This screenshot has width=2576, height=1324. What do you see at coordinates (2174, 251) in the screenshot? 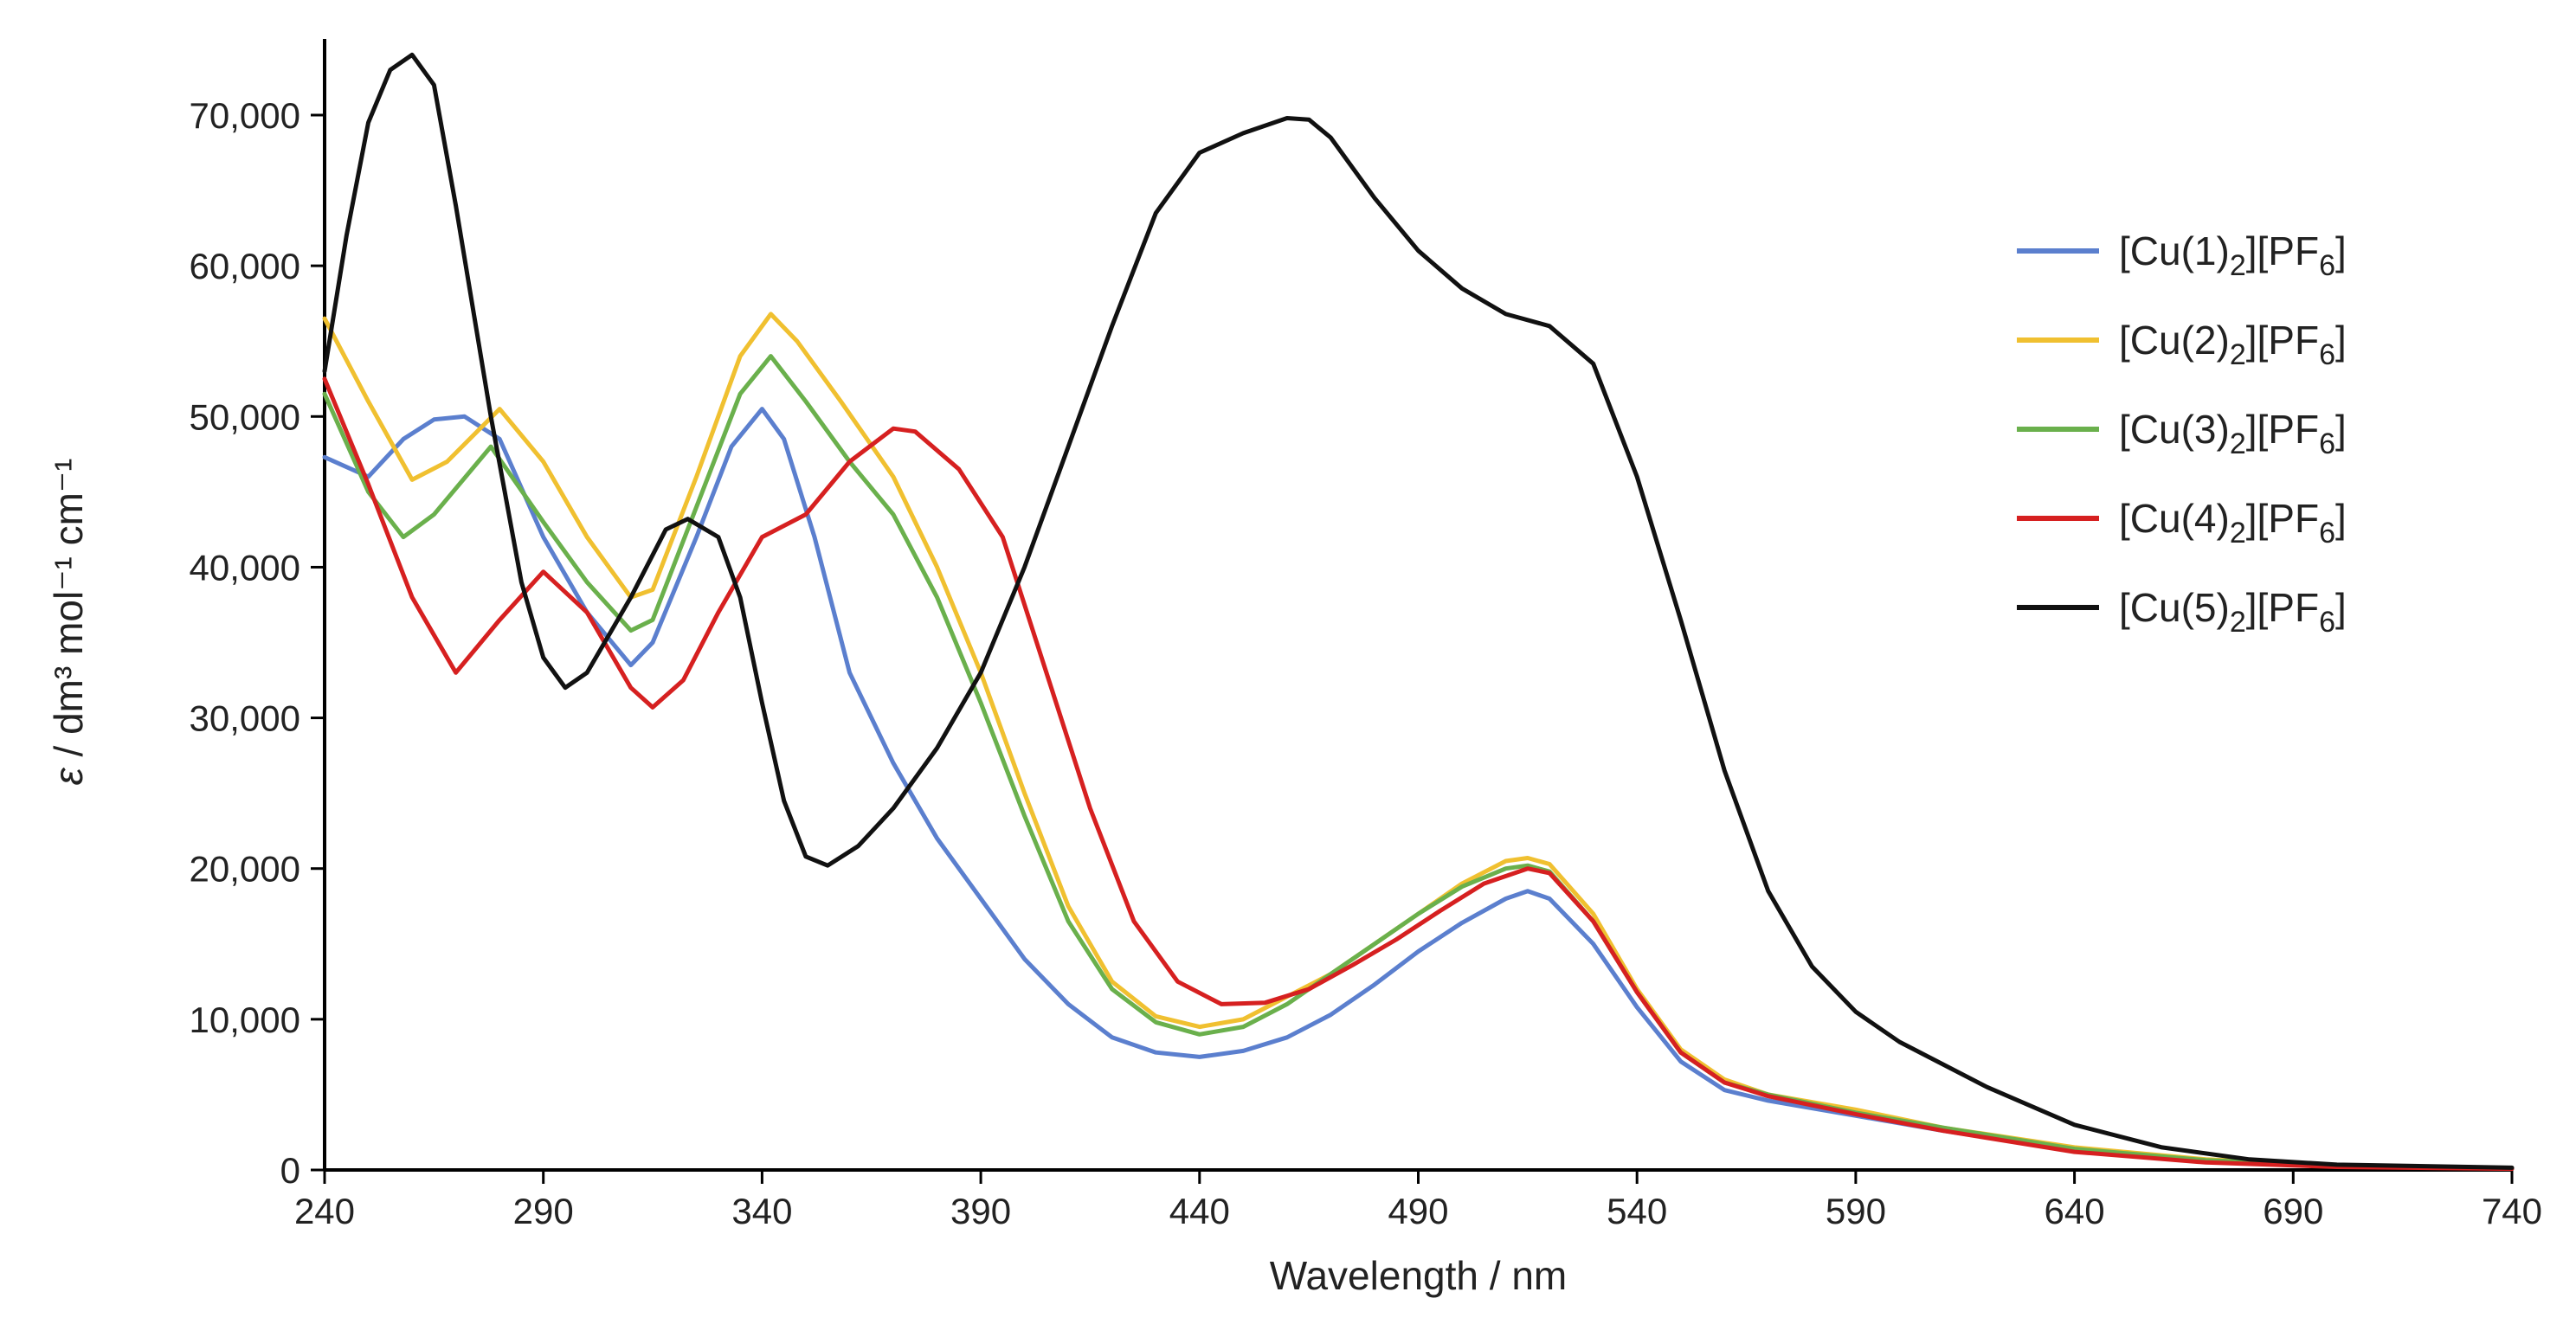
I see `legend-label-label-main: [Cu(1)` at bounding box center [2174, 251].